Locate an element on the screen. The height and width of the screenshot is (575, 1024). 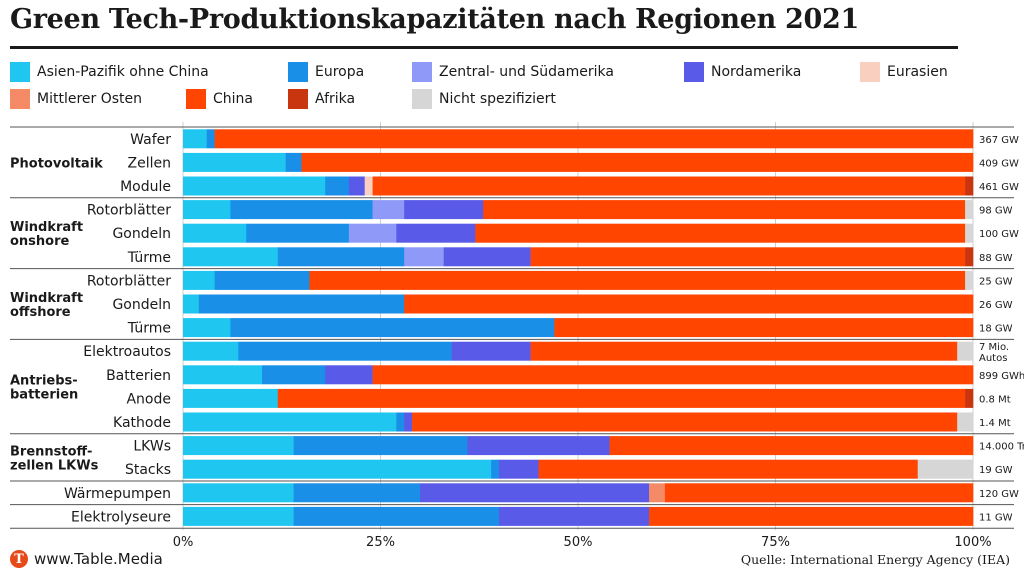
total-label: 100 GW is located at coordinates (999, 234).